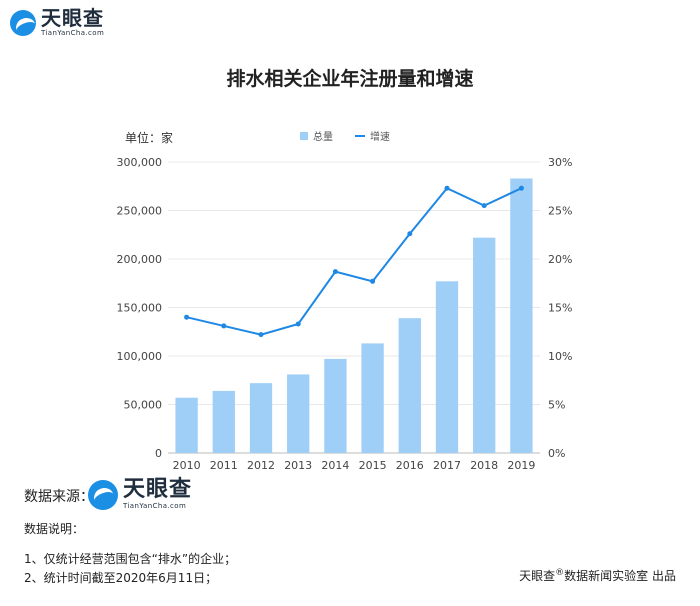 This screenshot has width=700, height=606. Describe the element at coordinates (560, 162) in the screenshot. I see `y-right-tick-label: 30%` at that location.